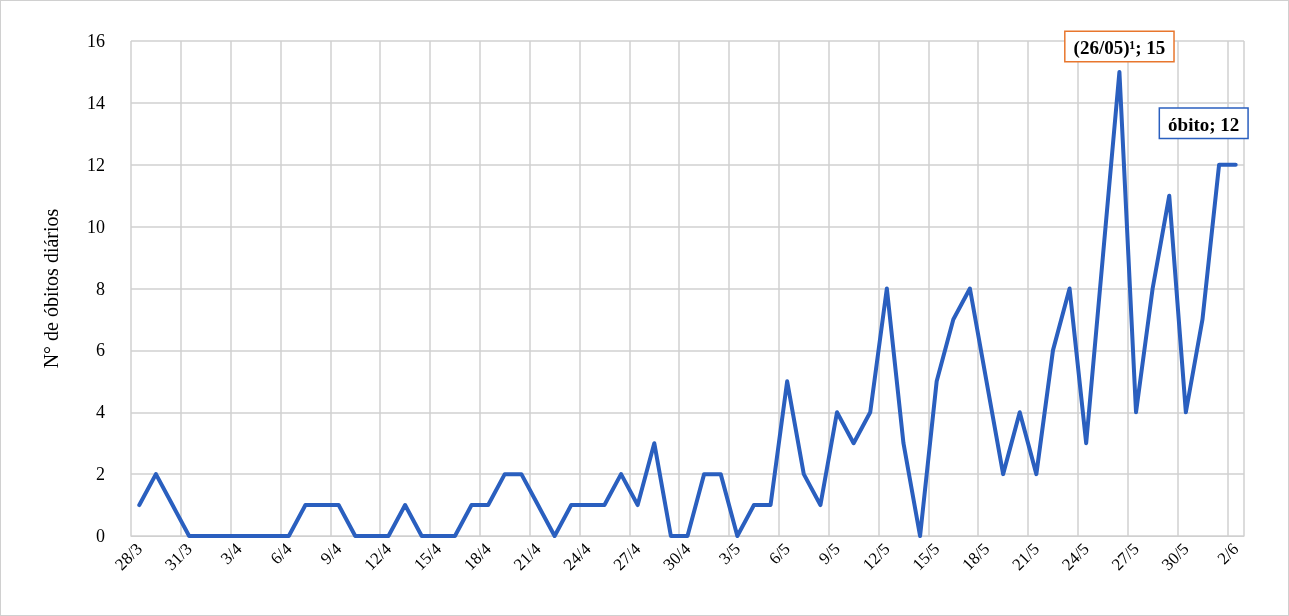  Describe the element at coordinates (281, 553) in the screenshot. I see `x-tick-label: 6/4` at that location.